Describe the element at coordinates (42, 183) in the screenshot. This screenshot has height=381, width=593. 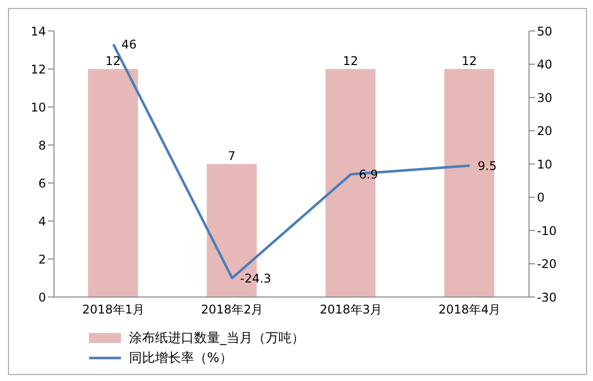
I see `y-tick-label: 6` at that location.